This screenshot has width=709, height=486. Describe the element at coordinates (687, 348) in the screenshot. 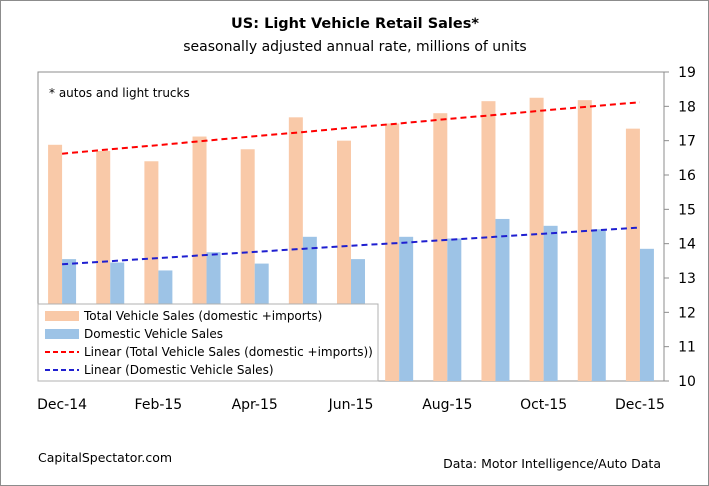

I see `y-tick-label-11: 11` at that location.